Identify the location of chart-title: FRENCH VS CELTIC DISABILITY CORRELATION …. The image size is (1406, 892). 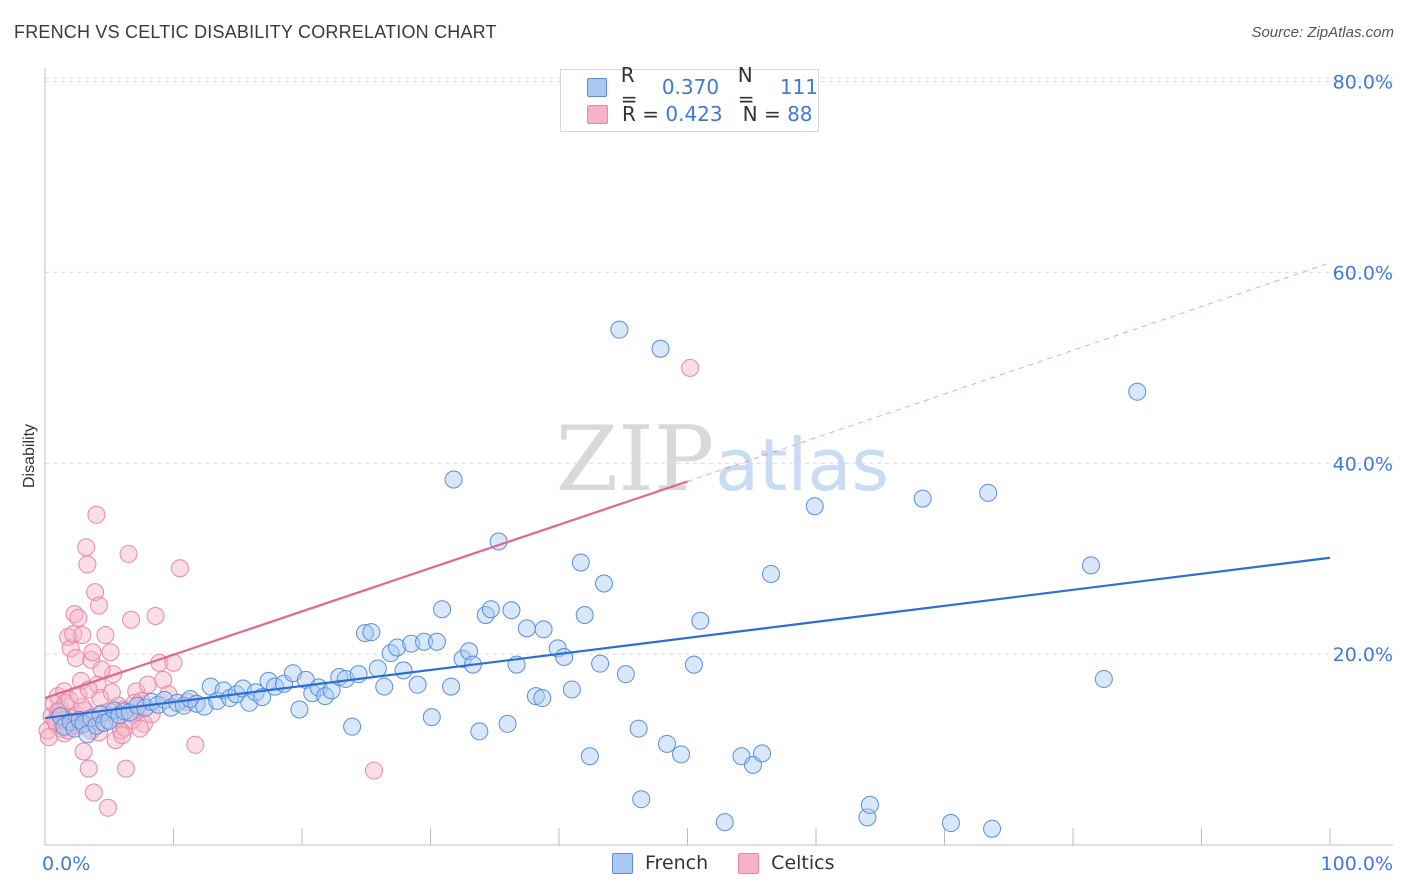
(255, 32).